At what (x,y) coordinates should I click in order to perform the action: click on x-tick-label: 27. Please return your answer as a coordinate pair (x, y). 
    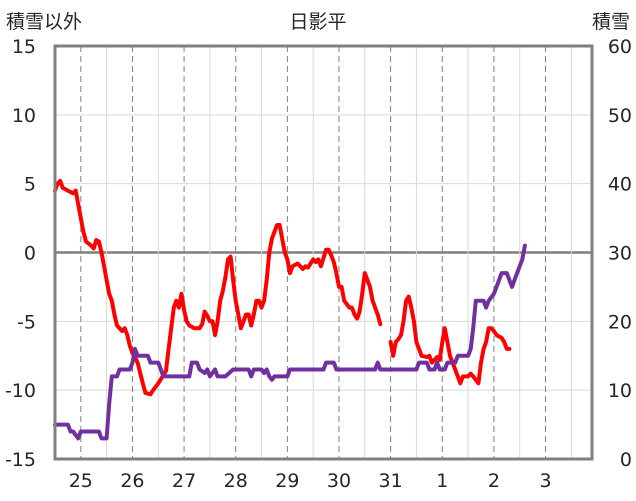
    Looking at the image, I should click on (184, 481).